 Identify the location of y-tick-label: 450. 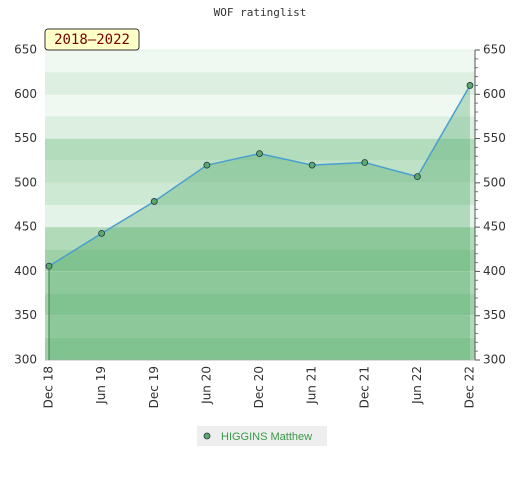
(25, 227).